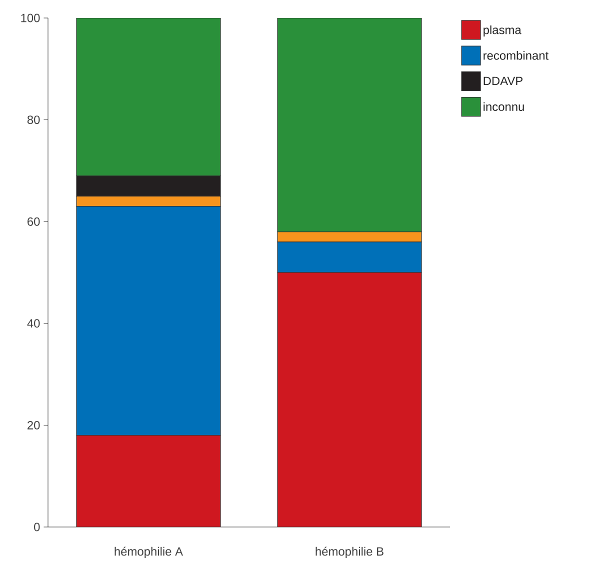 The height and width of the screenshot is (571, 602). What do you see at coordinates (34, 221) in the screenshot?
I see `y-tick-label: 60` at bounding box center [34, 221].